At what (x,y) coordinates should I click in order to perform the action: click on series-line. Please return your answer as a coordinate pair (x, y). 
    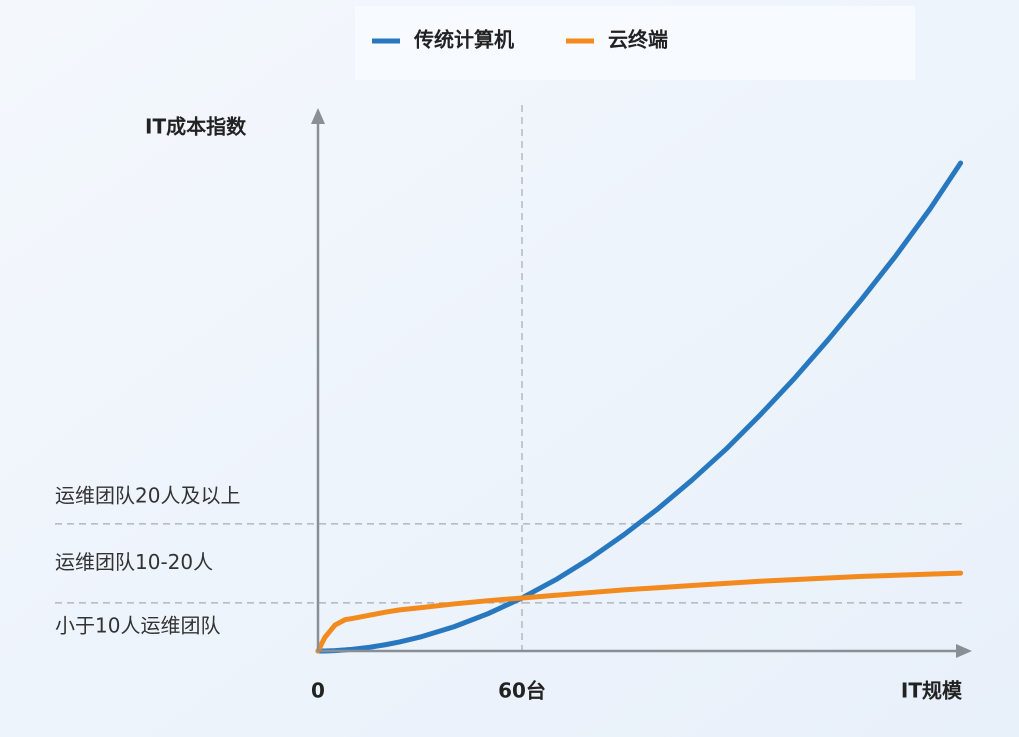
    Looking at the image, I should click on (639, 612).